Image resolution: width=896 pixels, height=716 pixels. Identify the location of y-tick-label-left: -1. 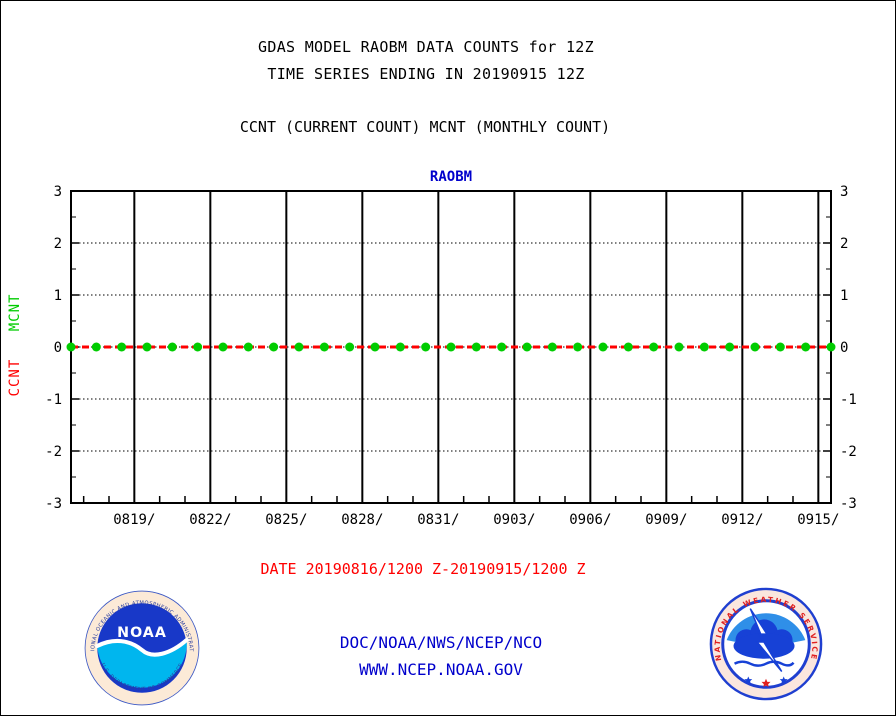
(53, 400).